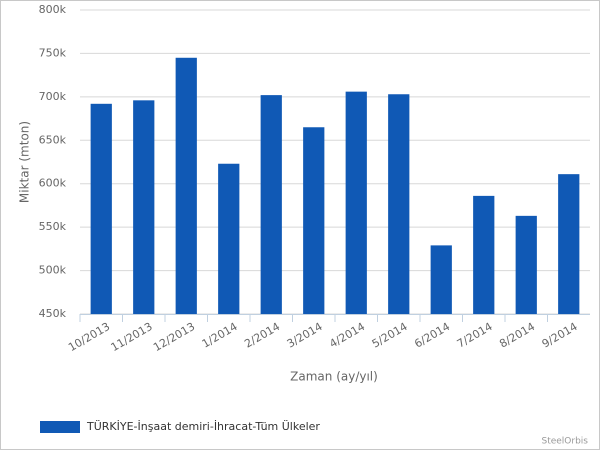  What do you see at coordinates (60, 427) in the screenshot?
I see `legend-swatch` at bounding box center [60, 427].